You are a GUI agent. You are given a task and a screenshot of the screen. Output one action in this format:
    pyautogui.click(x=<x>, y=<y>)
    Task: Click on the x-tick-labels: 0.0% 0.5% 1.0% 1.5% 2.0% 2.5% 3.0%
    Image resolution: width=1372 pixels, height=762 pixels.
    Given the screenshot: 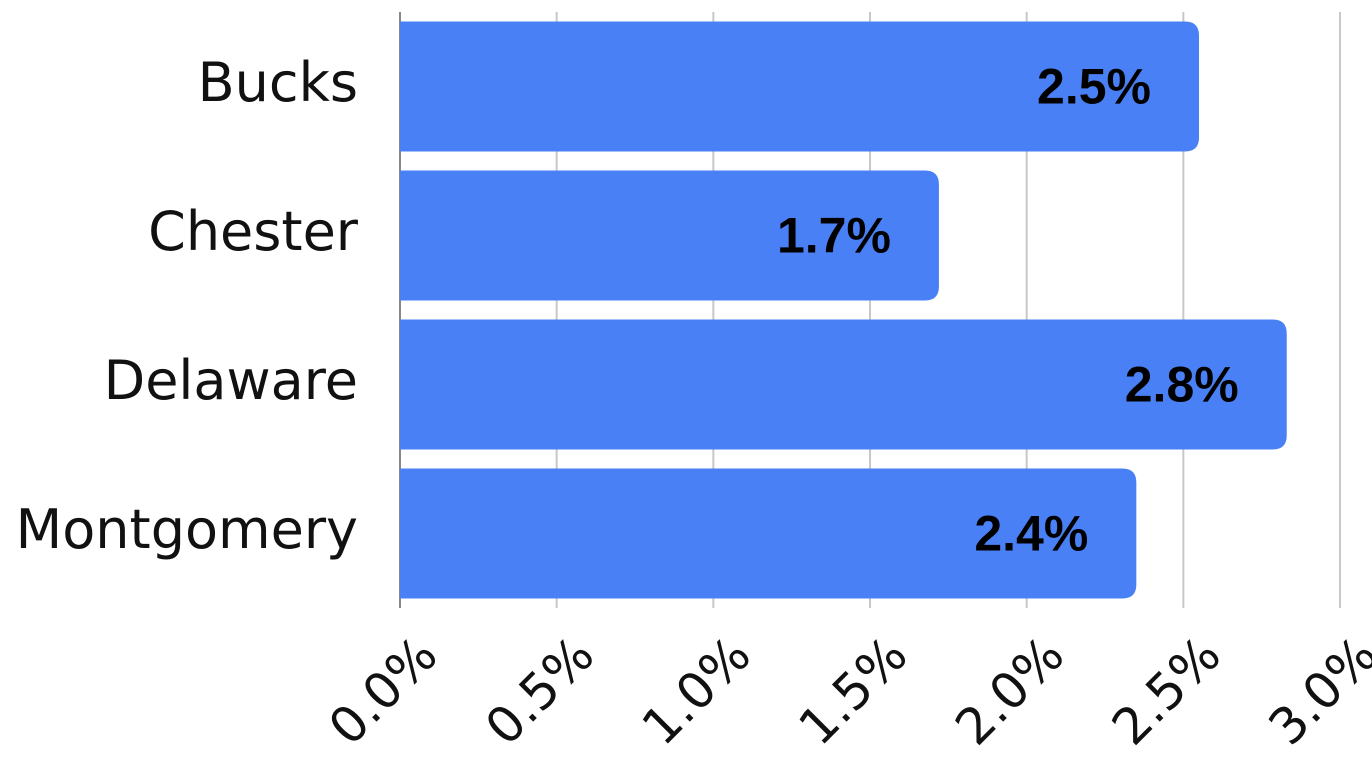 What is the action you would take?
    pyautogui.click(x=845, y=690)
    